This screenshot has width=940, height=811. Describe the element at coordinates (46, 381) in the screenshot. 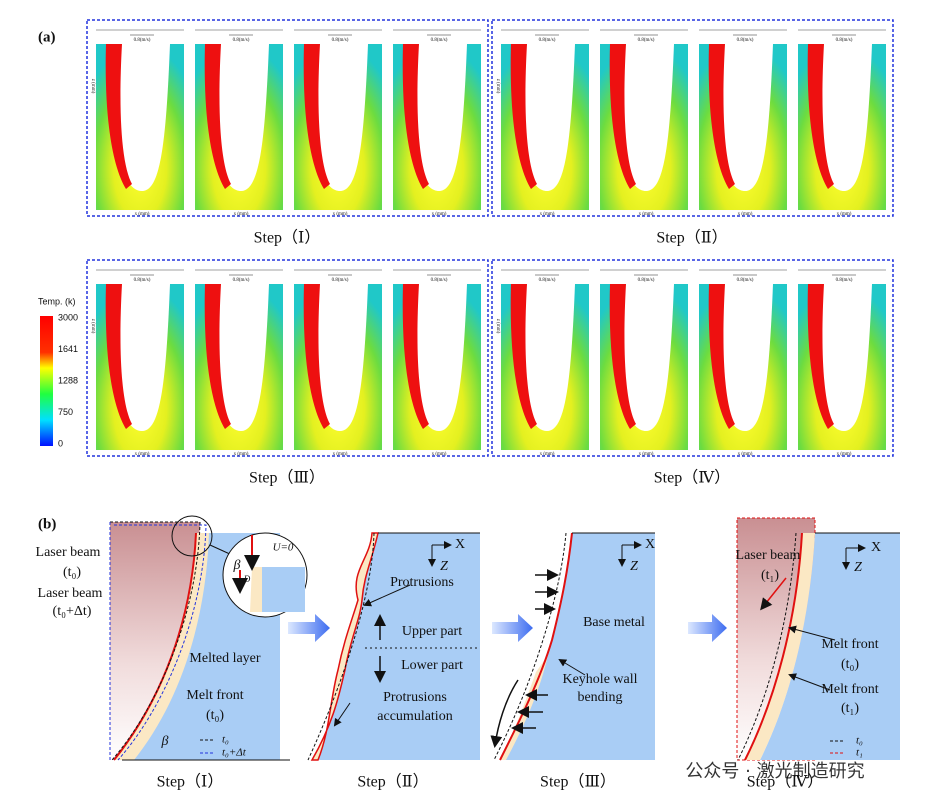

I see `colorbar` at that location.